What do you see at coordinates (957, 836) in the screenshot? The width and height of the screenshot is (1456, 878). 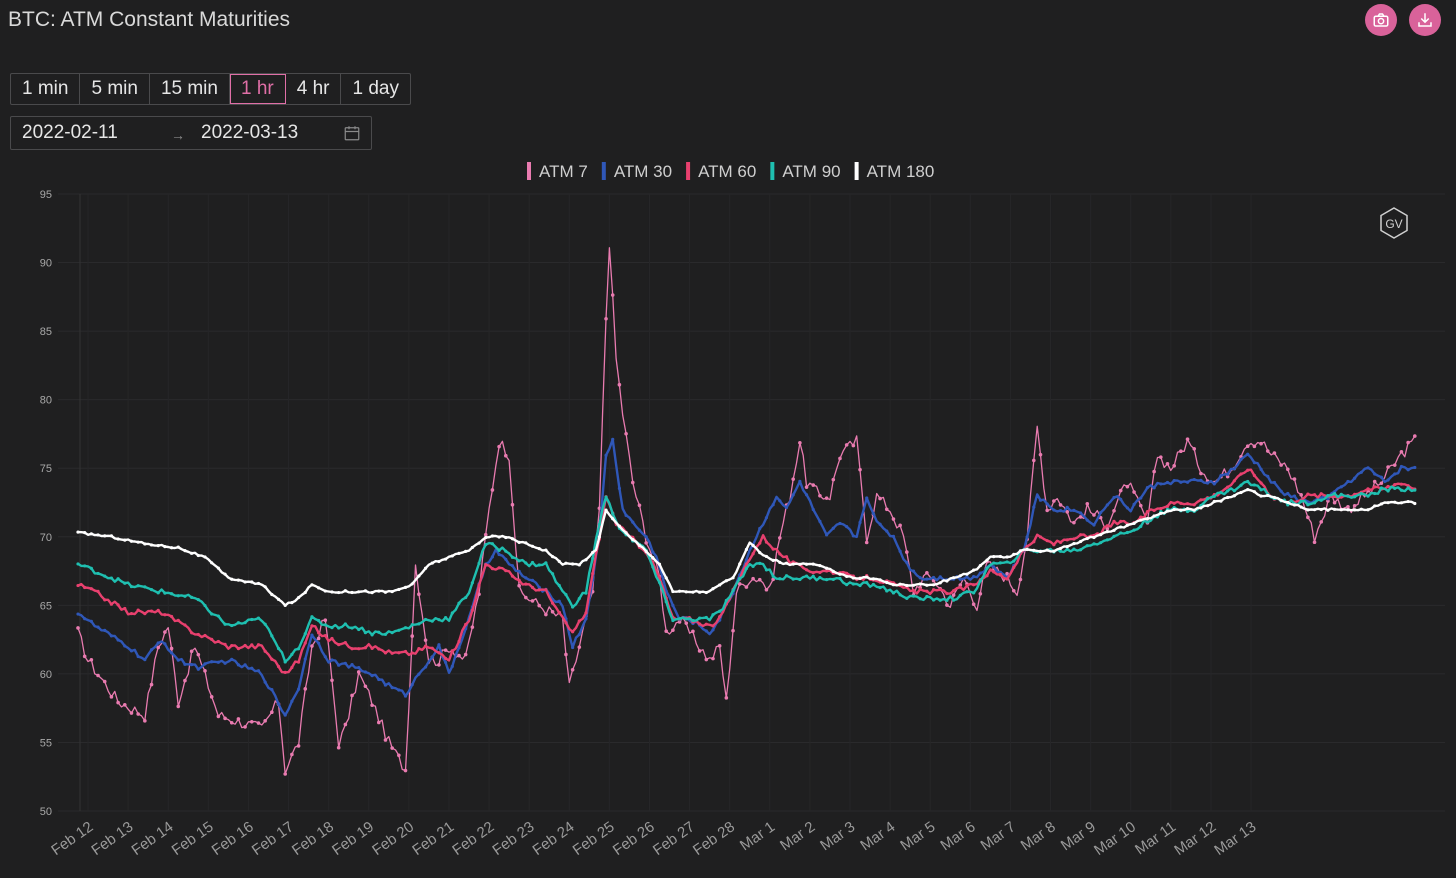 I see `x-tick-label: Mar 6` at bounding box center [957, 836].